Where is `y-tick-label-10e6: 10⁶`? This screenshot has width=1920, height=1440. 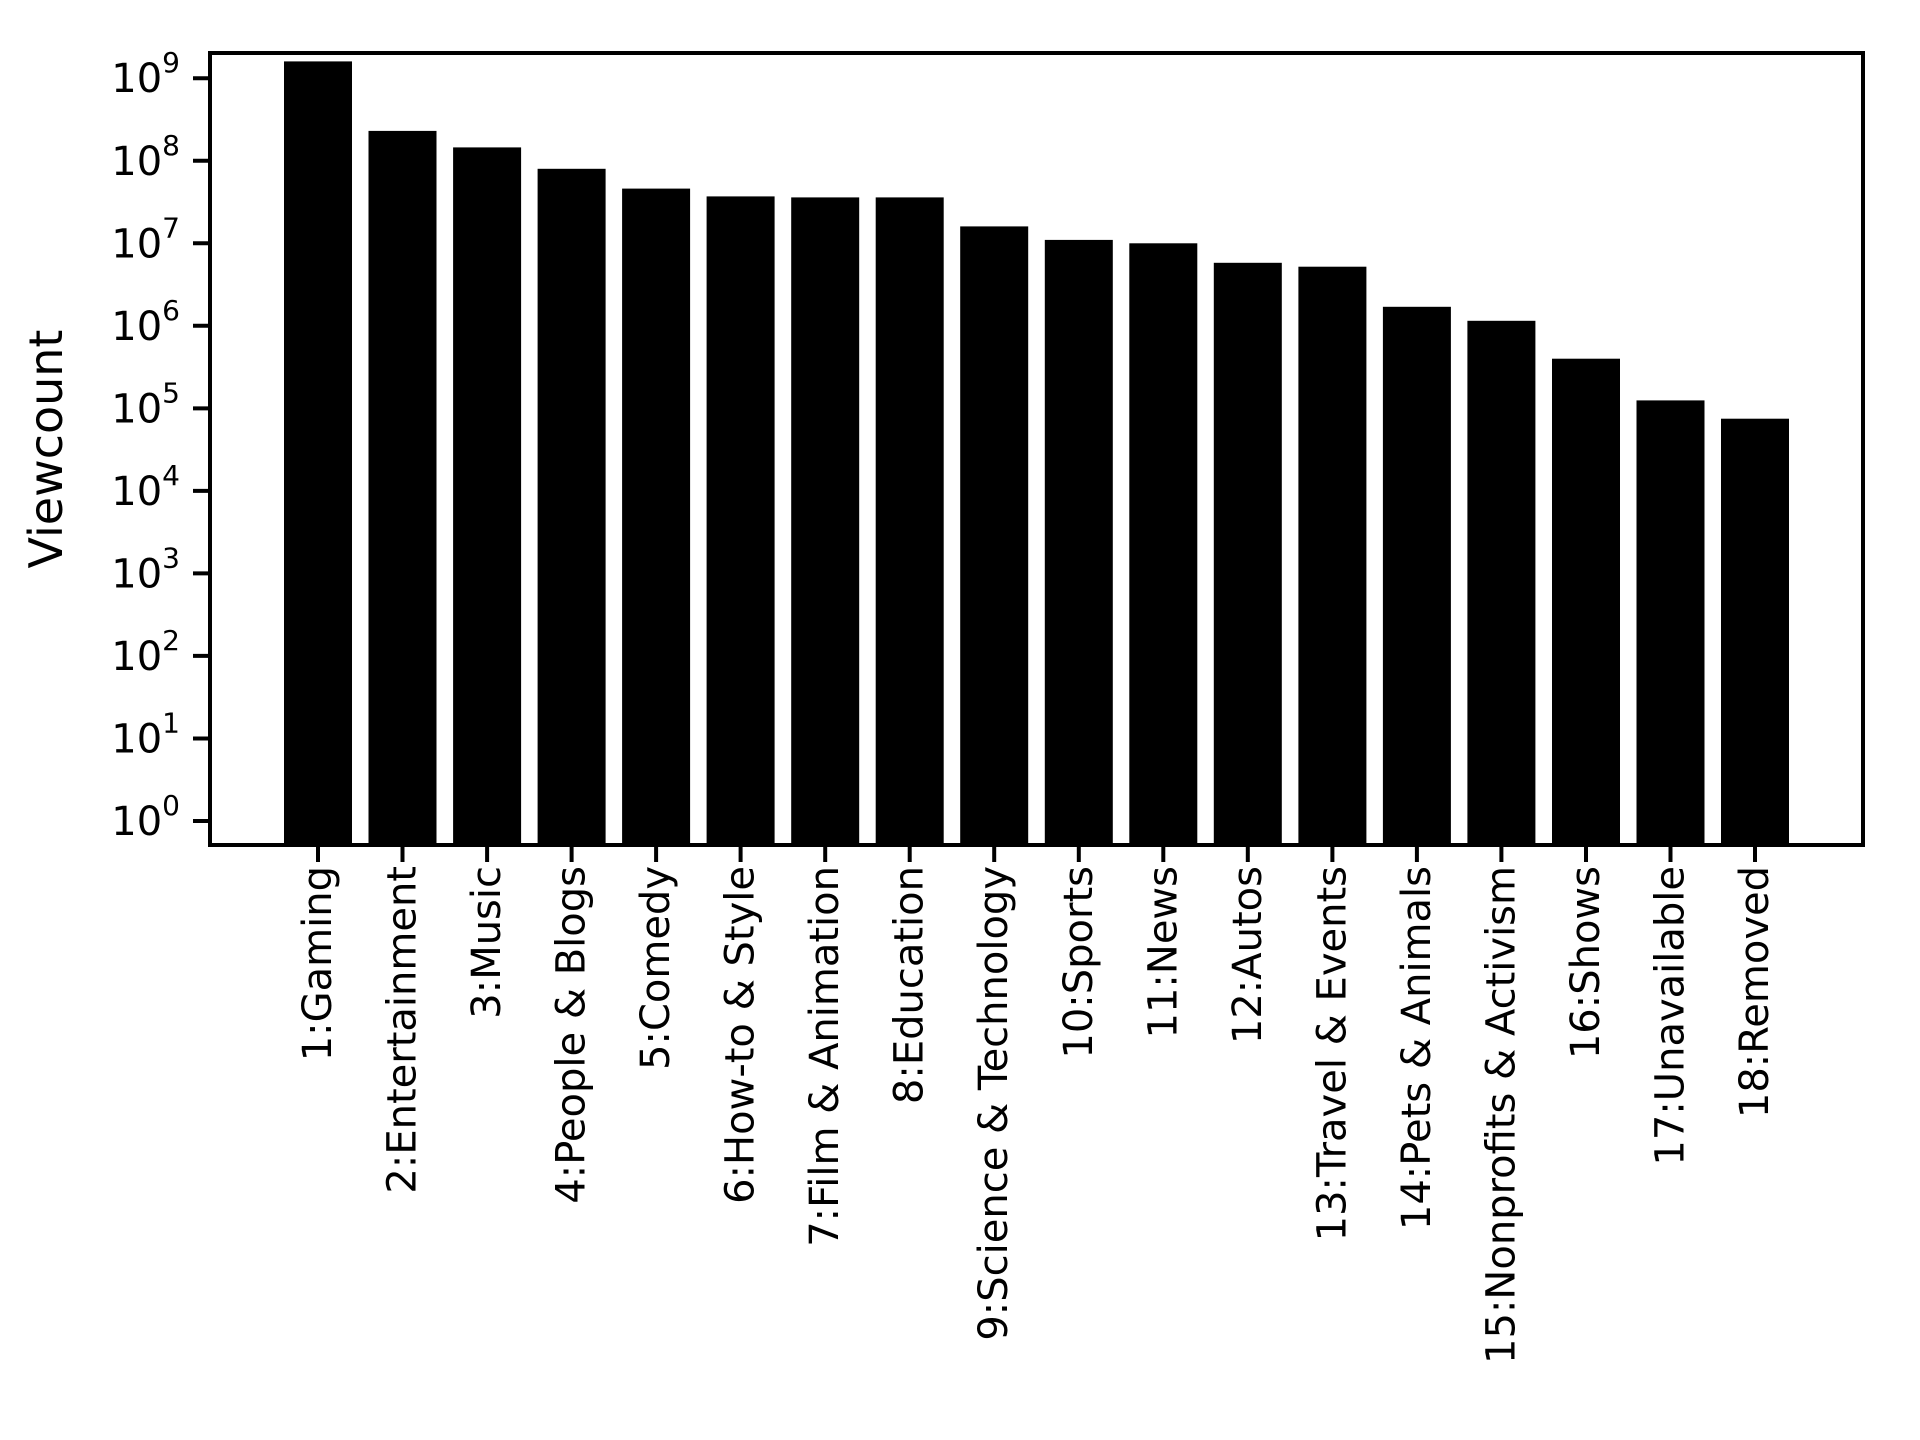 y-tick-label-10e6: 10⁶ is located at coordinates (145, 322).